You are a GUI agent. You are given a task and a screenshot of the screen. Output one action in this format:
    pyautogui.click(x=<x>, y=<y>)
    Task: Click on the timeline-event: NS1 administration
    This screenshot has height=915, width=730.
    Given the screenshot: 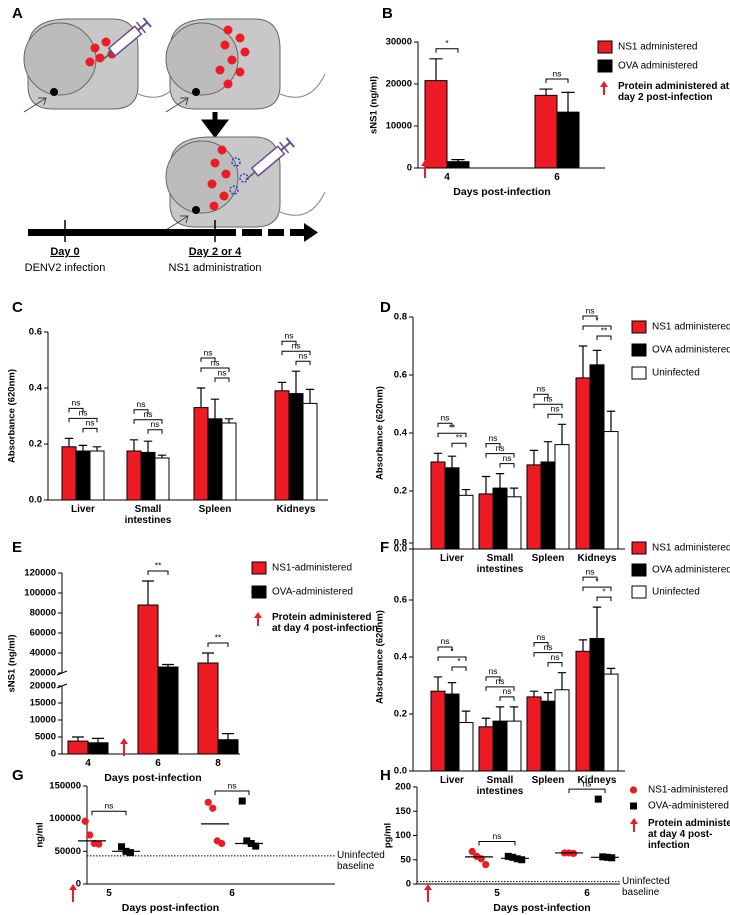 What is the action you would take?
    pyautogui.click(x=215, y=268)
    